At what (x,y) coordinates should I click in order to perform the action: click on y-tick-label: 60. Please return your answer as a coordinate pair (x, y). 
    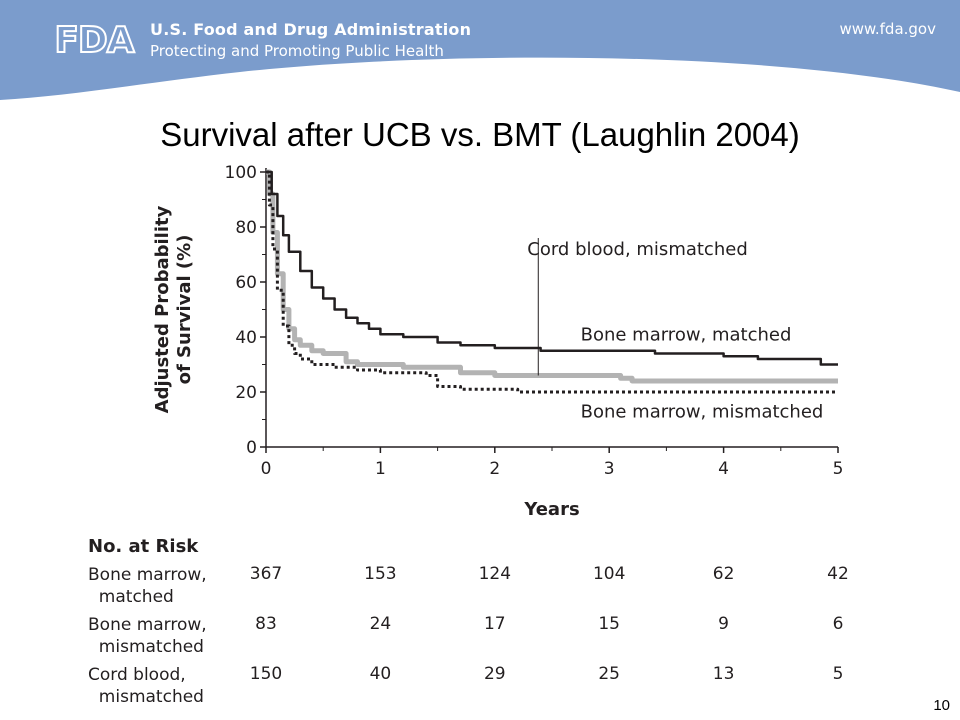
    Looking at the image, I should click on (246, 283).